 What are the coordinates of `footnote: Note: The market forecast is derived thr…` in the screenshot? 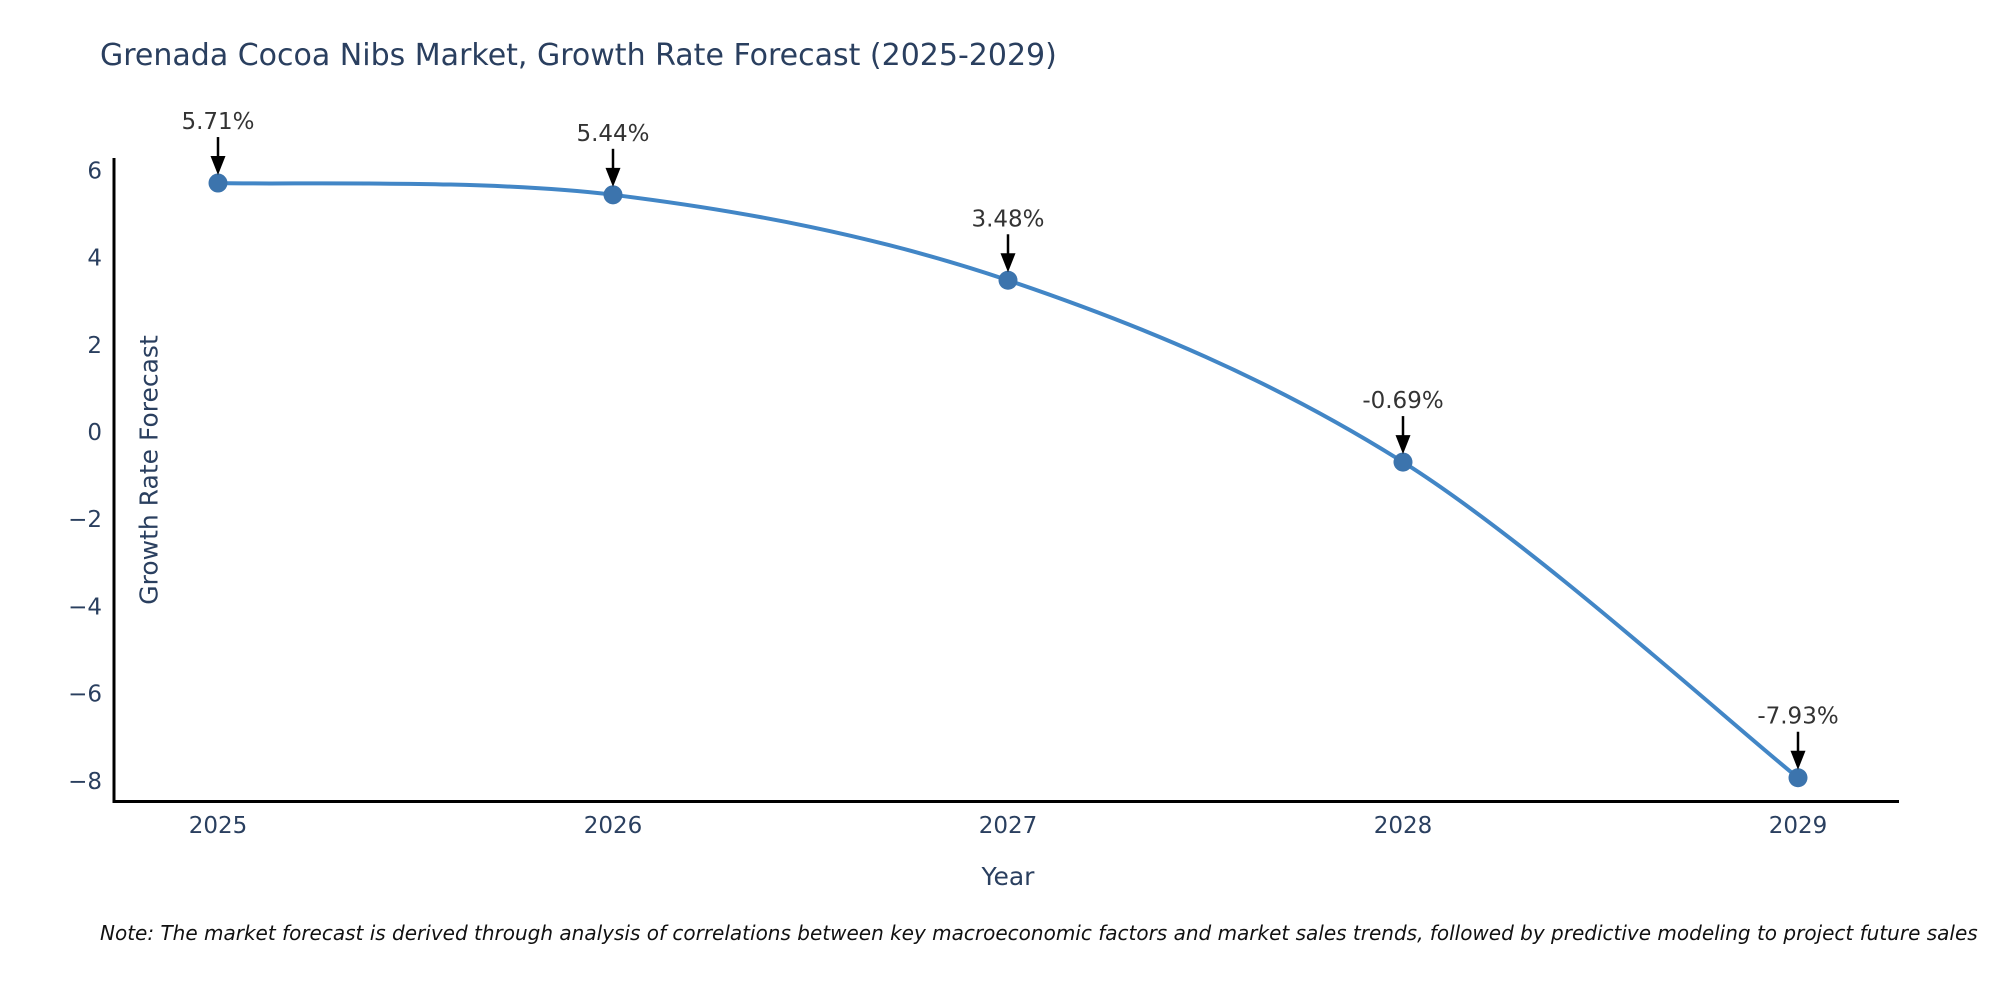 It's located at (1039, 933).